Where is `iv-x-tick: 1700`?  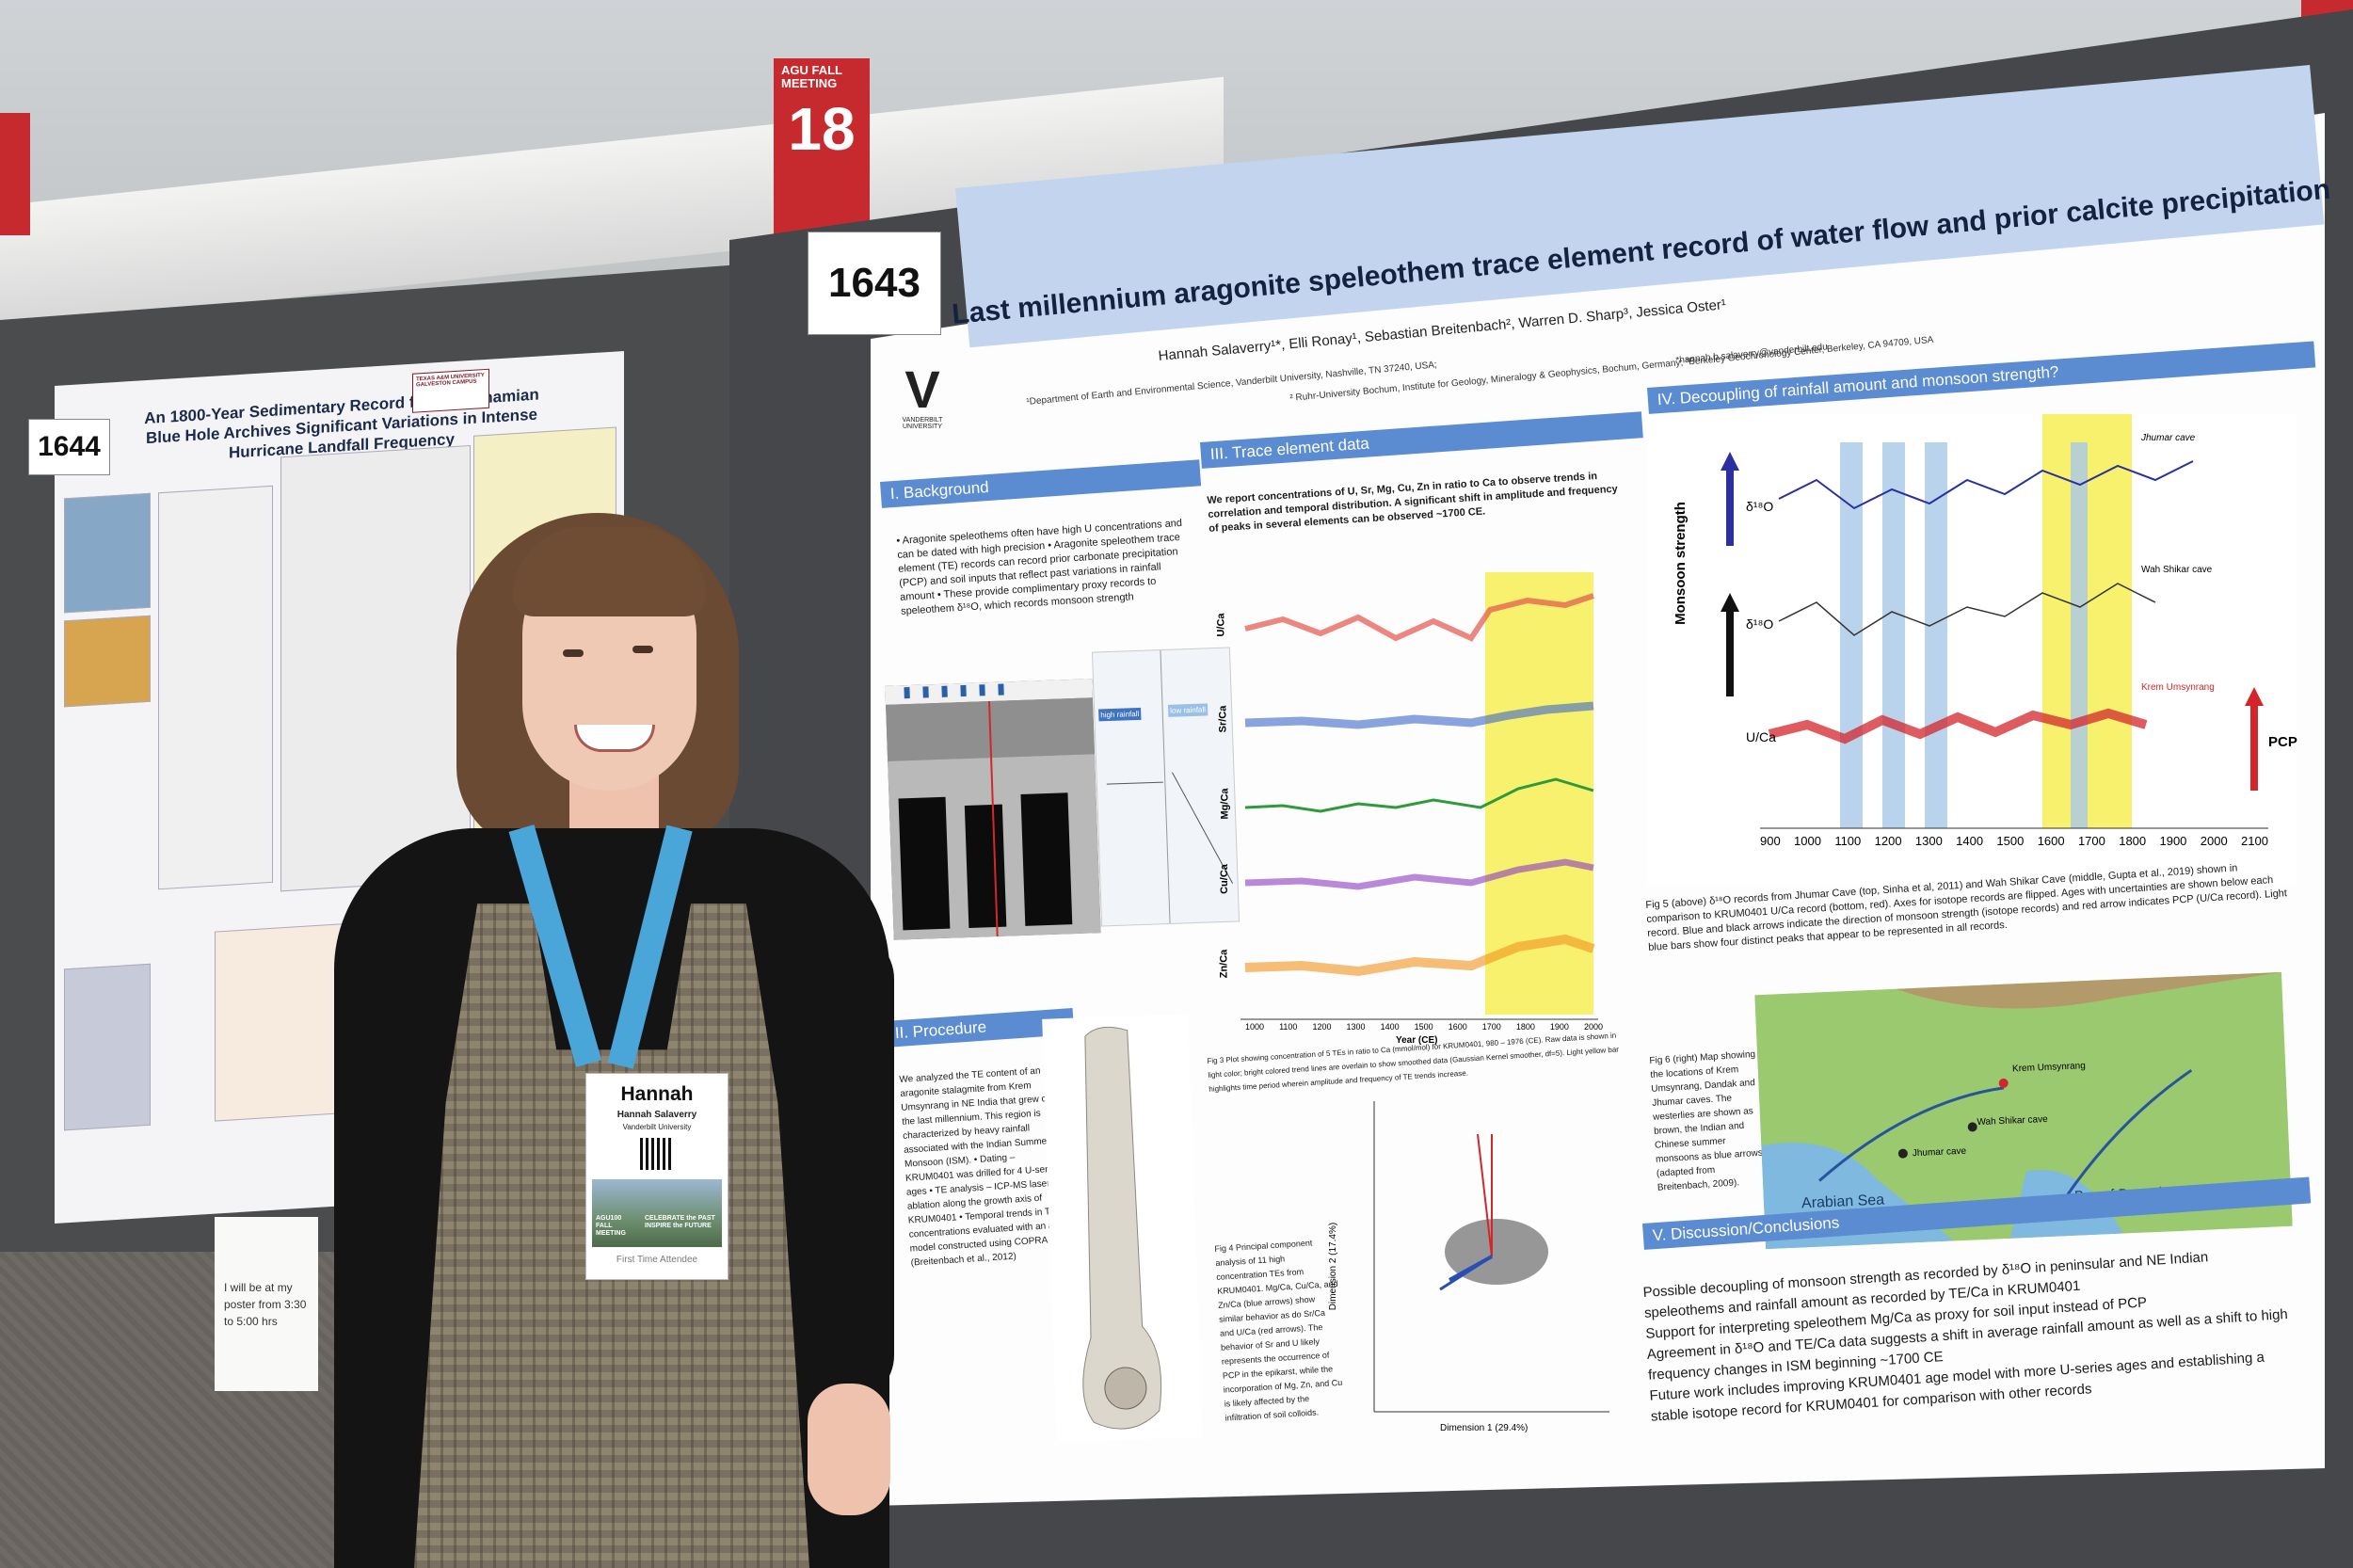
iv-x-tick: 1700 is located at coordinates (2091, 841).